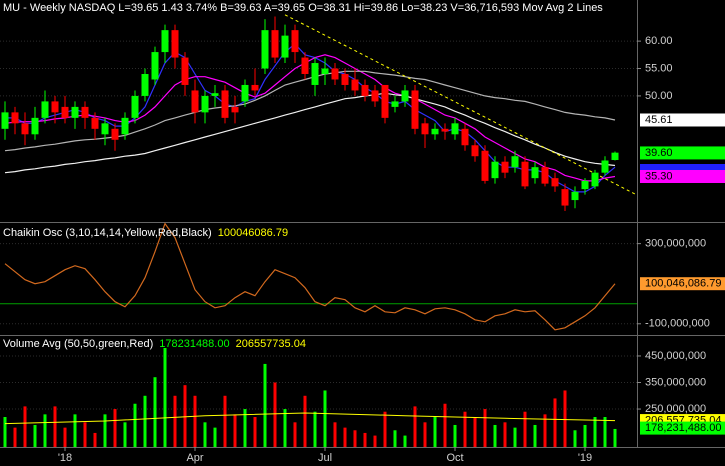 This screenshot has width=725, height=466. I want to click on x-tick-label: Apr, so click(194, 458).